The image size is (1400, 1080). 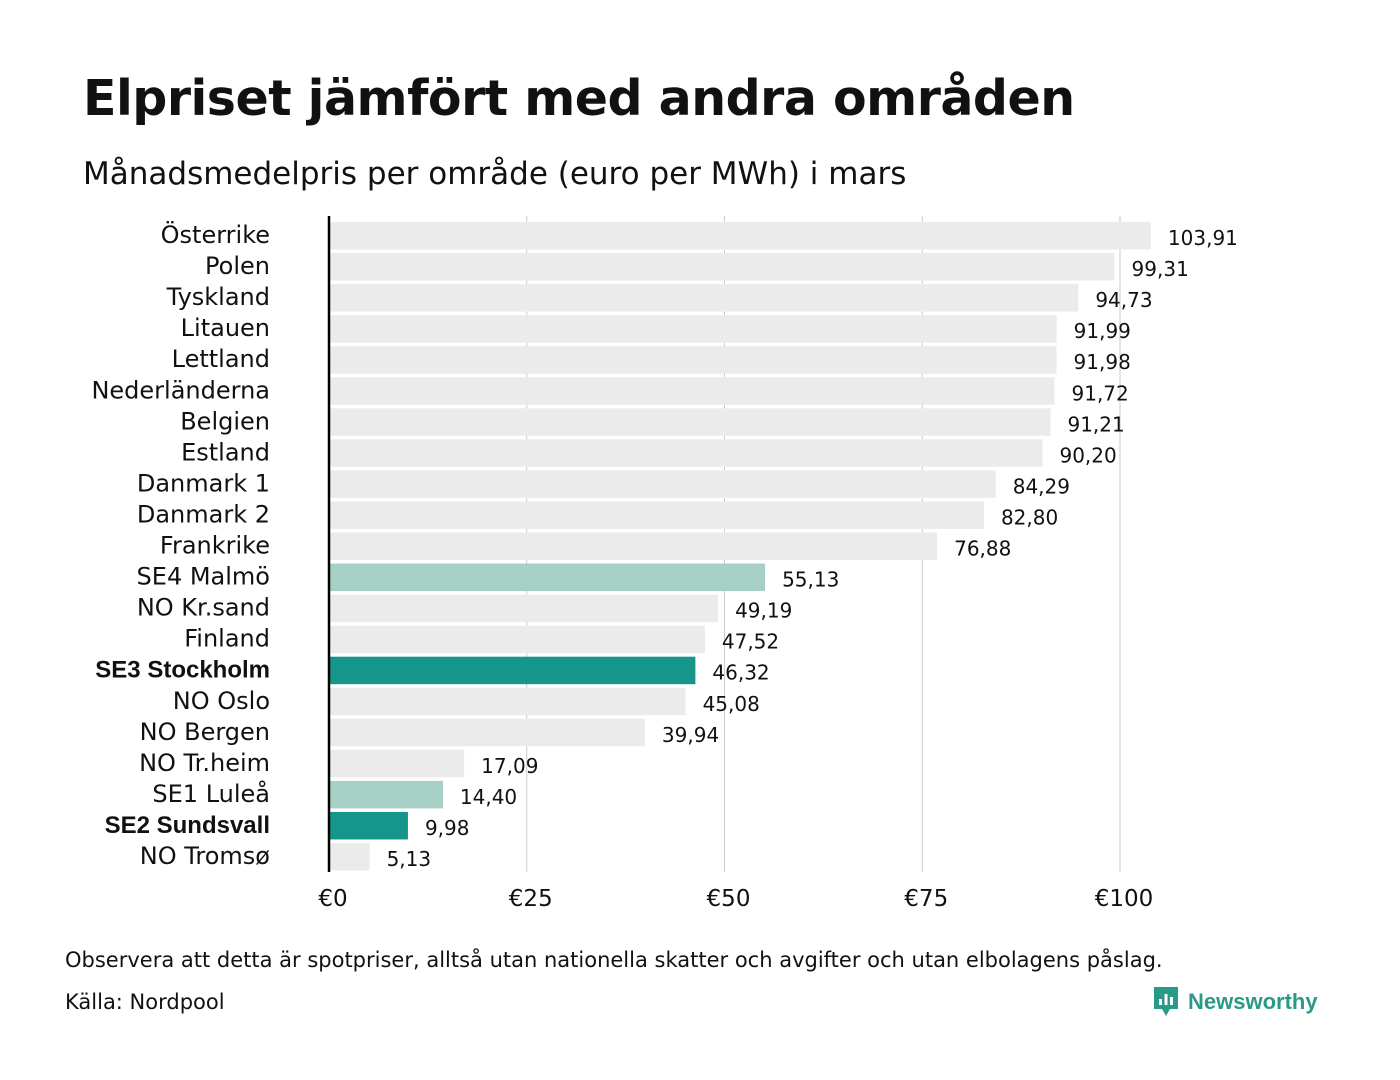 I want to click on data-label: 84,29, so click(x=1041, y=486).